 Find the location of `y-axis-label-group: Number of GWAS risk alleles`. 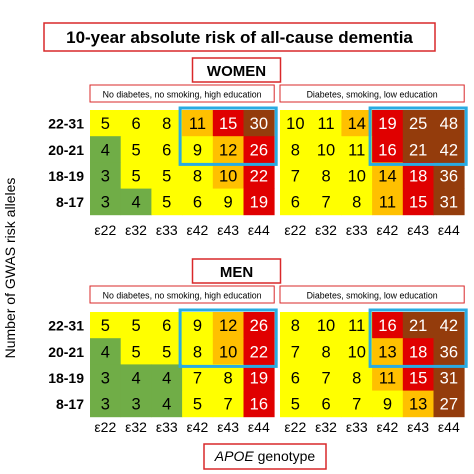

y-axis-label-group: Number of GWAS risk alleles is located at coordinates (10, 268).